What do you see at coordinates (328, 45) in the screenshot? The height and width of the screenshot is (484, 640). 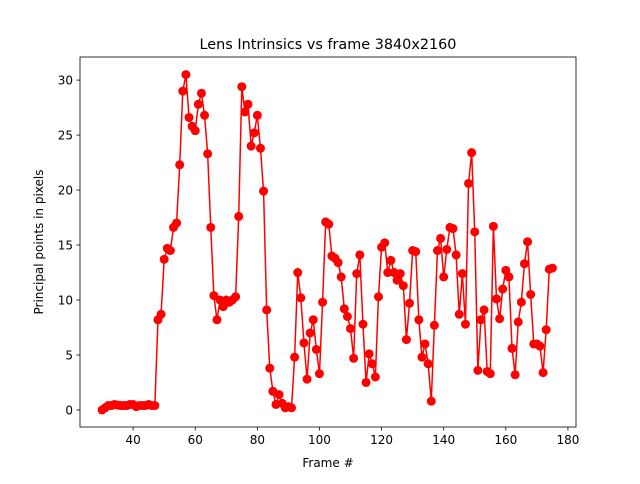 I see `chart-title: Lens Intrinsics vs frame 3840x2160` at bounding box center [328, 45].